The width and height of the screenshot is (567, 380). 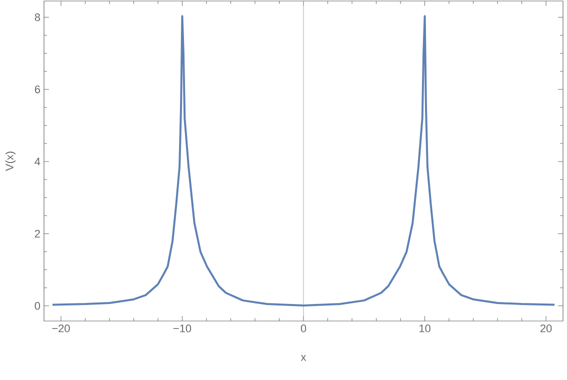 What do you see at coordinates (425, 328) in the screenshot?
I see `x-tick-label: 10` at bounding box center [425, 328].